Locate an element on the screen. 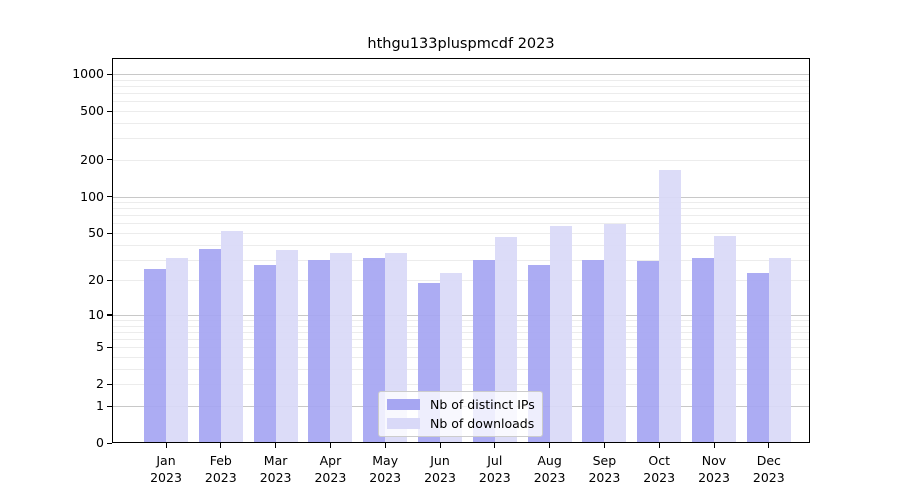  x-tick-label-jul: Jul 2023 is located at coordinates (495, 469).